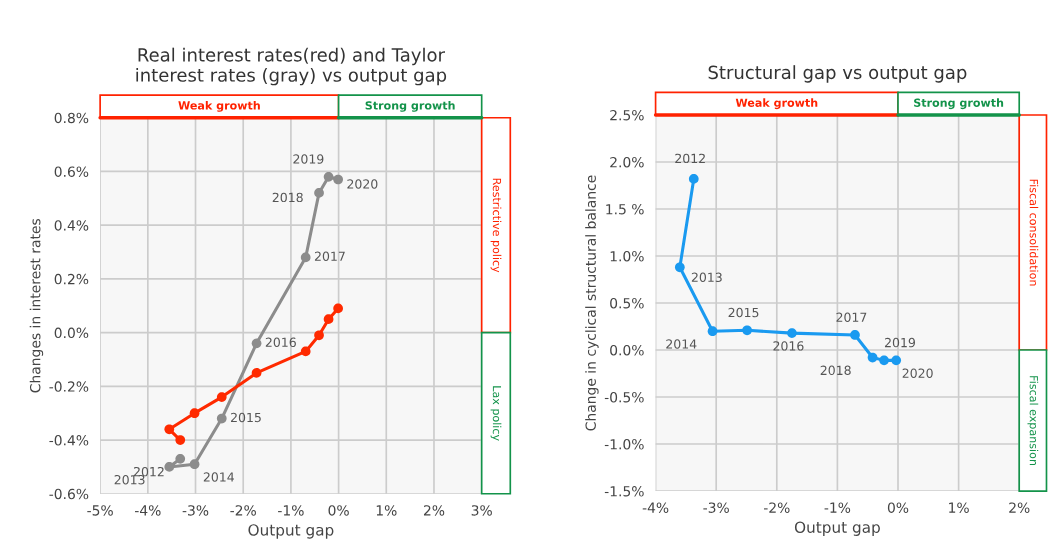 This screenshot has height=545, width=1054. Describe the element at coordinates (71, 171) in the screenshot. I see `y-tick-label: 0.6%` at that location.